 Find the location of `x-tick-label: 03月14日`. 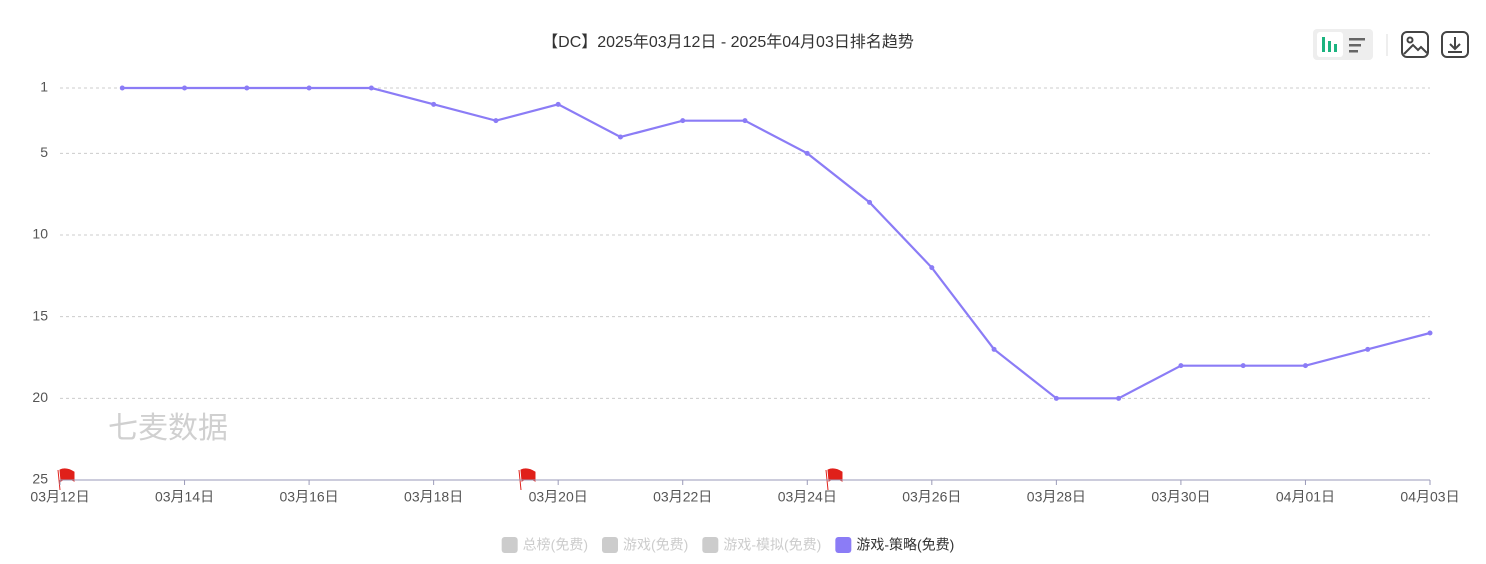

x-tick-label: 03月14日 is located at coordinates (184, 497).